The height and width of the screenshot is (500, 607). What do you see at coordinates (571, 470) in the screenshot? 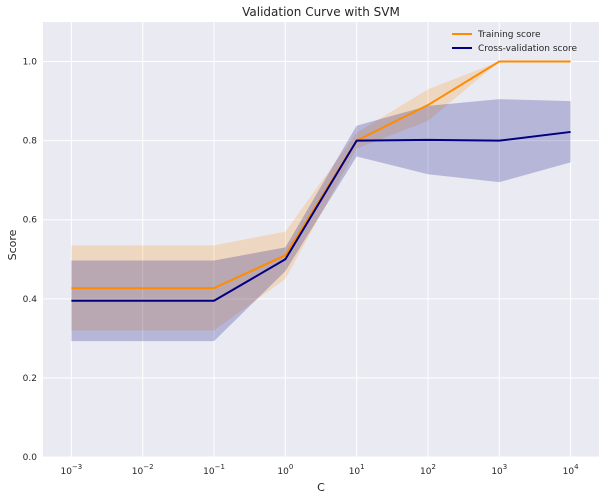
I see `x-tick-label: 10⁴` at bounding box center [571, 470].